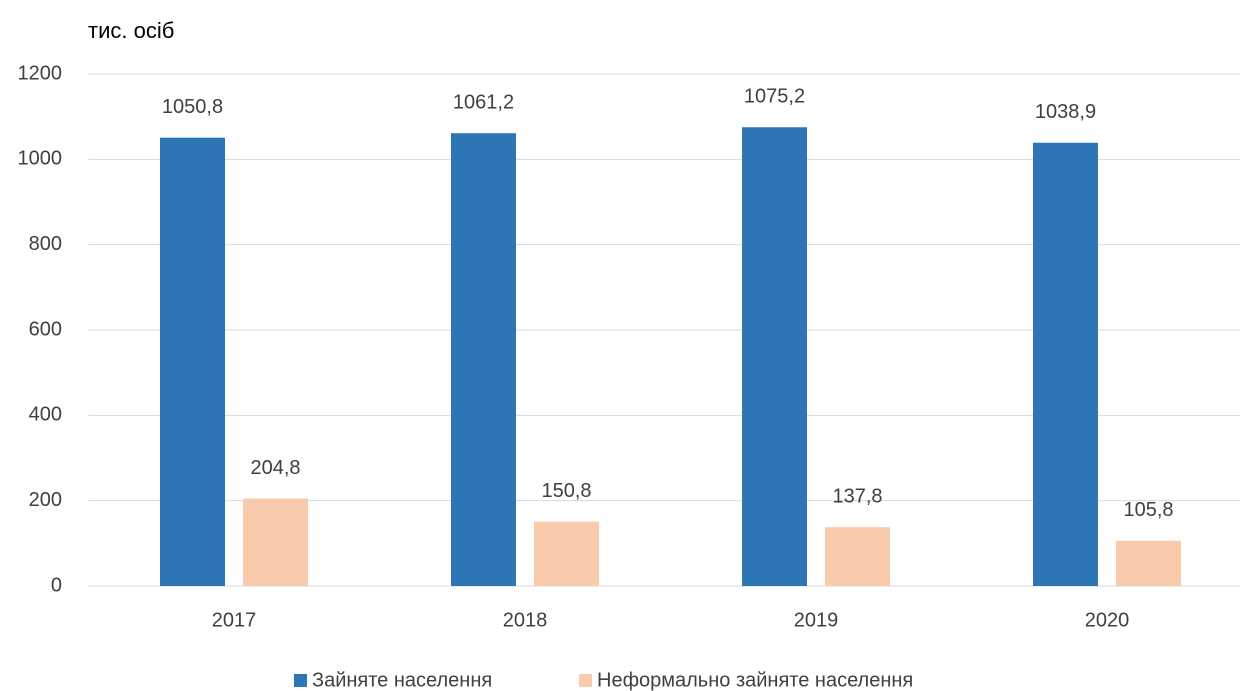 This screenshot has width=1244, height=691. I want to click on y-tick-label: 800, so click(45, 244).